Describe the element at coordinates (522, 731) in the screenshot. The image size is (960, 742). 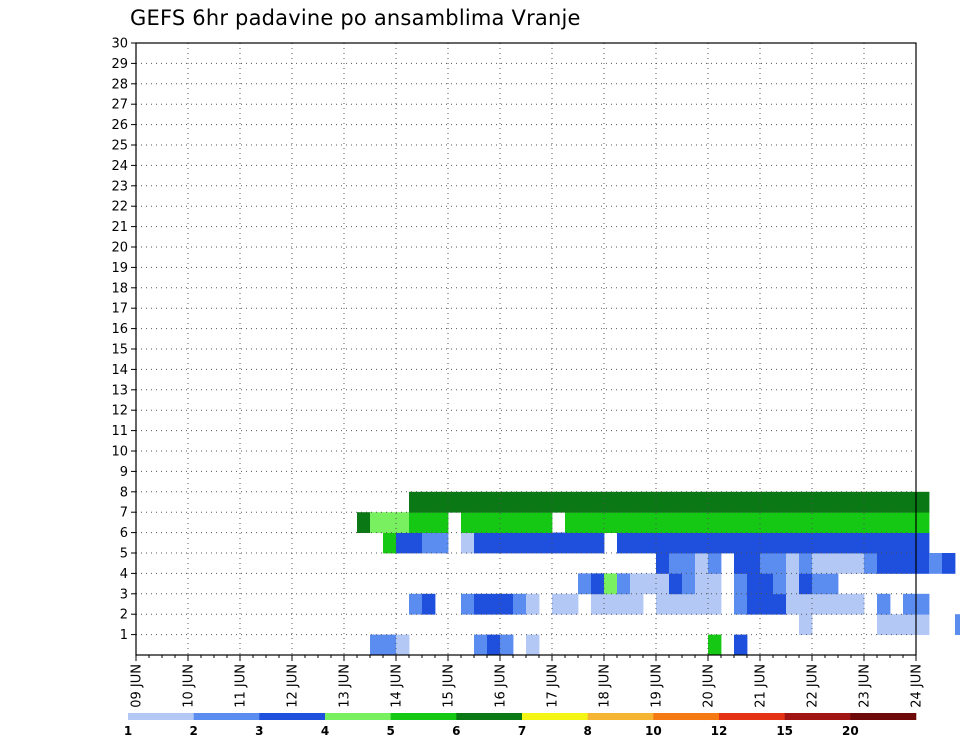
I see `legend-label: 7` at that location.